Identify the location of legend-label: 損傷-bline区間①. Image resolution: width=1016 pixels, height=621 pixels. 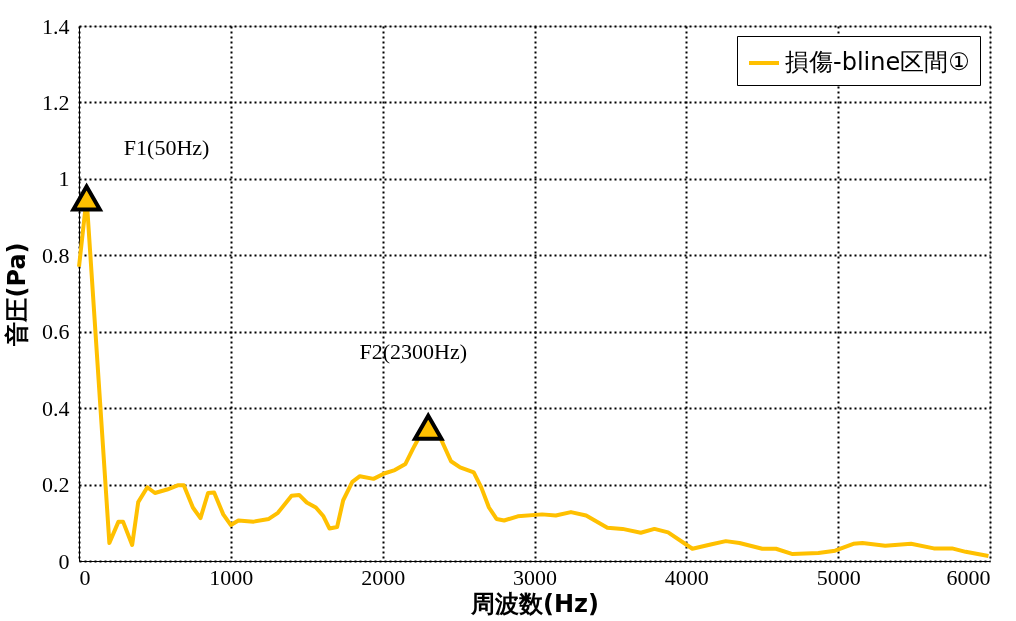
(877, 62).